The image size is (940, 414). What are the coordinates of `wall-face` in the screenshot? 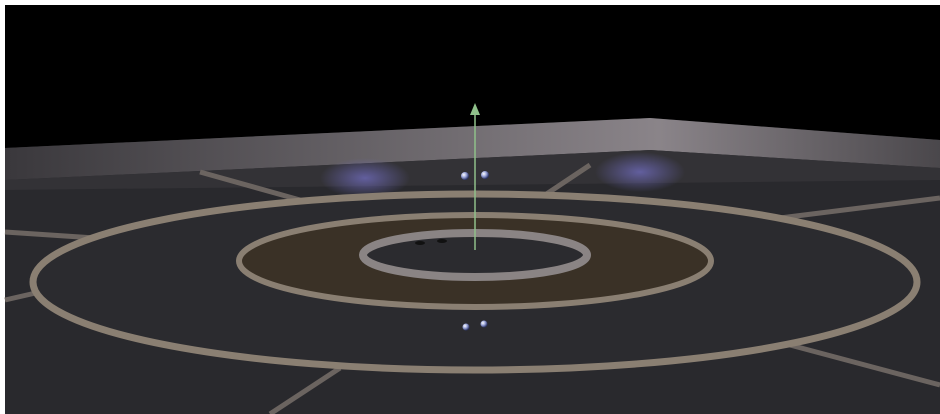 It's located at (472, 170).